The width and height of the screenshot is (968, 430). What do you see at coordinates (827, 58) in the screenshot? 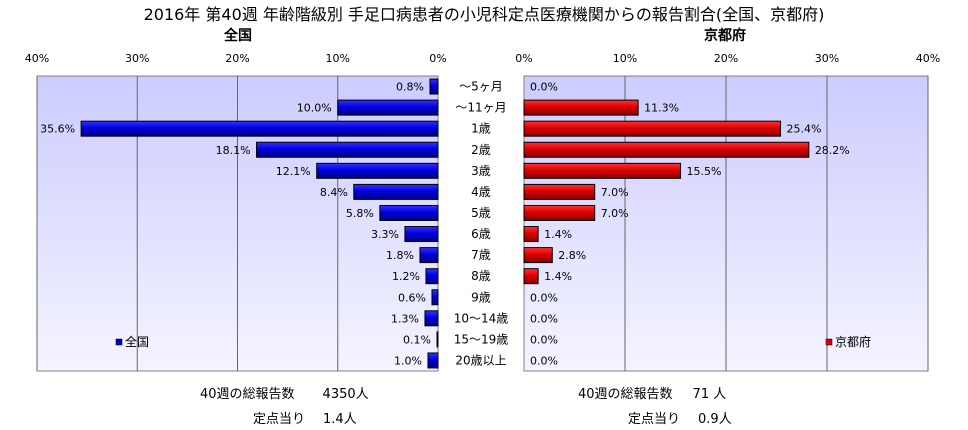
I see `kyoto-tick-label: 30%` at bounding box center [827, 58].